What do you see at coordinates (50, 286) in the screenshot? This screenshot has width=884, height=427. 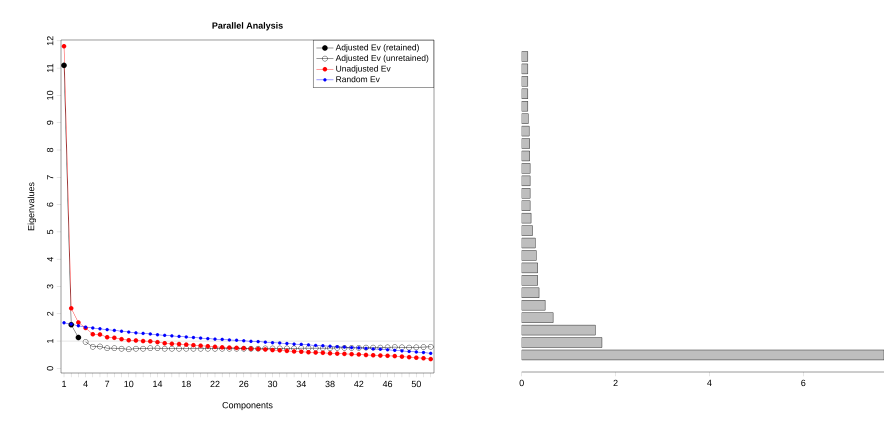 I see `y-tick-label: 3` at bounding box center [50, 286].